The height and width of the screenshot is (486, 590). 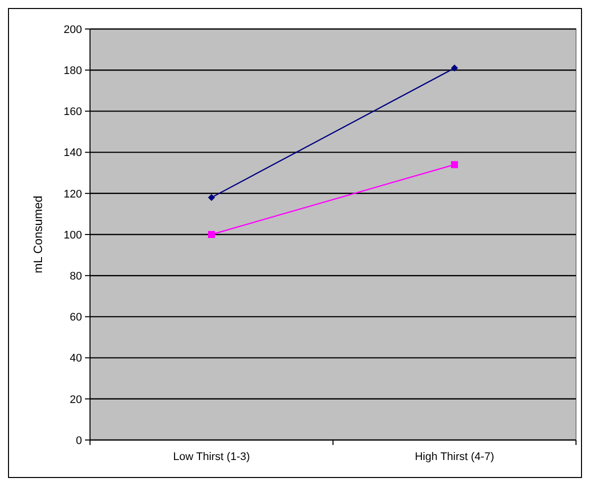 What do you see at coordinates (211, 457) in the screenshot?
I see `x-tick-label: Low Thirst (1-3)` at bounding box center [211, 457].